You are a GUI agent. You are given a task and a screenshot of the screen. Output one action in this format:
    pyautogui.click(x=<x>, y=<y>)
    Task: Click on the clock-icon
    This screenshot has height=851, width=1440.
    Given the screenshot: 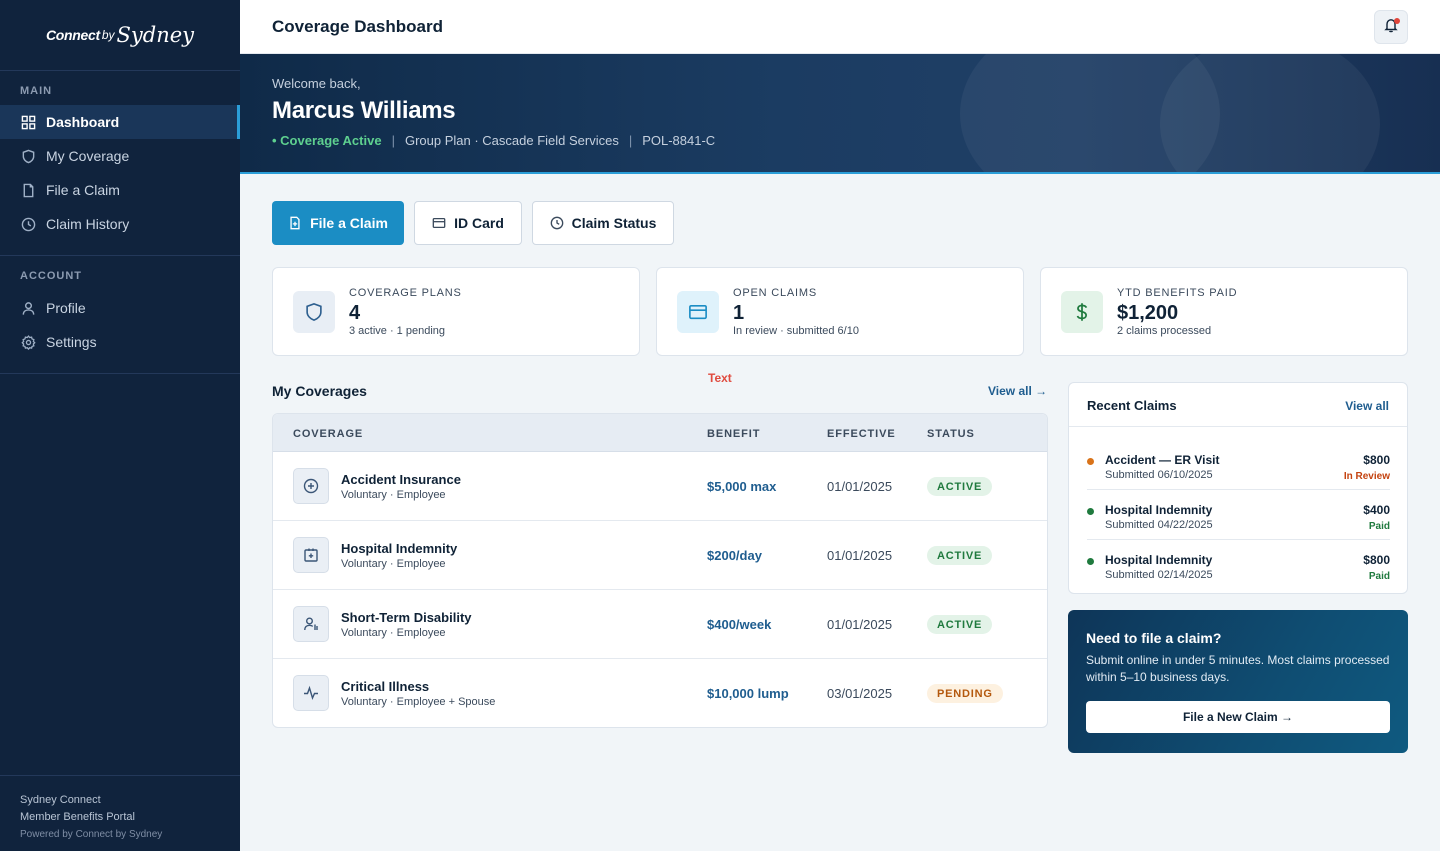 What is the action you would take?
    pyautogui.click(x=28, y=224)
    